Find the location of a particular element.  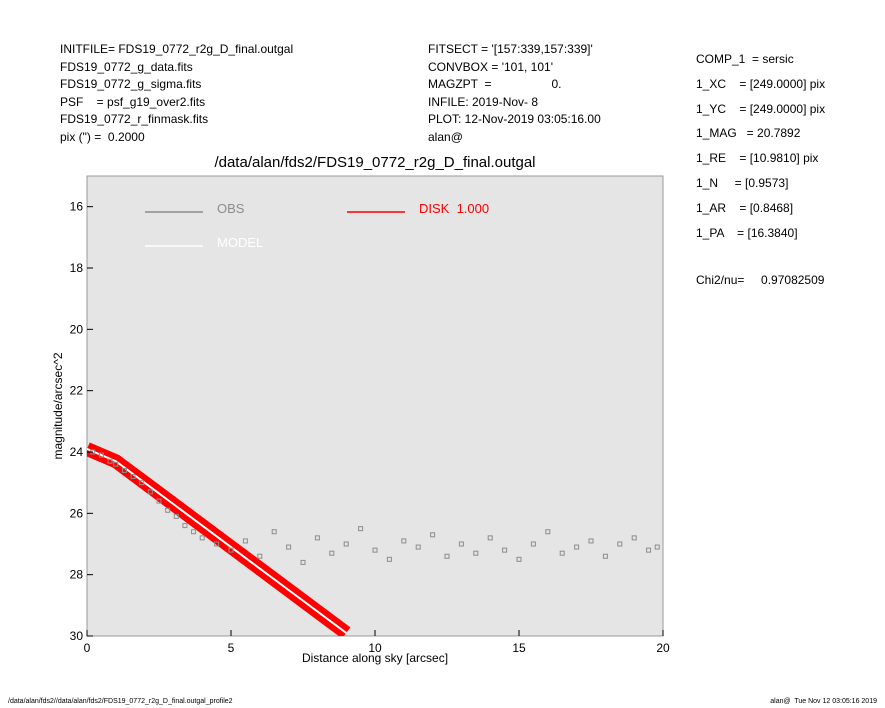

x-tick-label: 15 is located at coordinates (519, 648).